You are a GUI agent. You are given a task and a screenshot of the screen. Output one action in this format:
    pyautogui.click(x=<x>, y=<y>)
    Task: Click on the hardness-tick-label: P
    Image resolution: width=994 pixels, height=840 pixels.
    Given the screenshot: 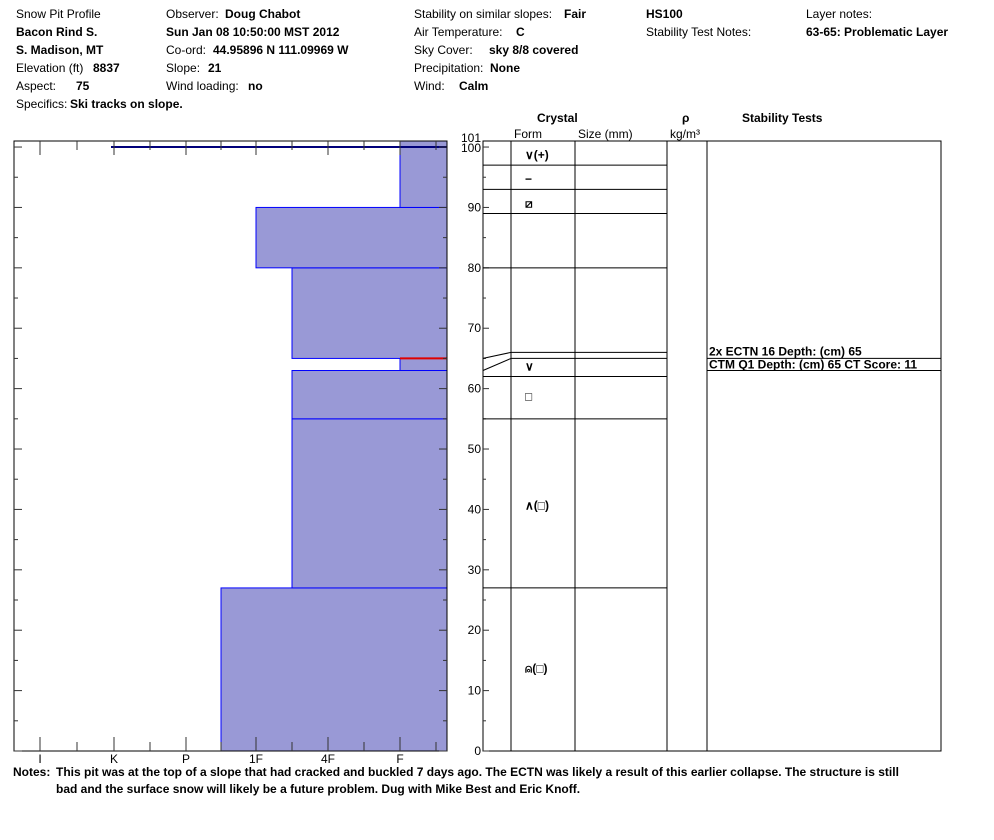 What is the action you would take?
    pyautogui.click(x=186, y=759)
    